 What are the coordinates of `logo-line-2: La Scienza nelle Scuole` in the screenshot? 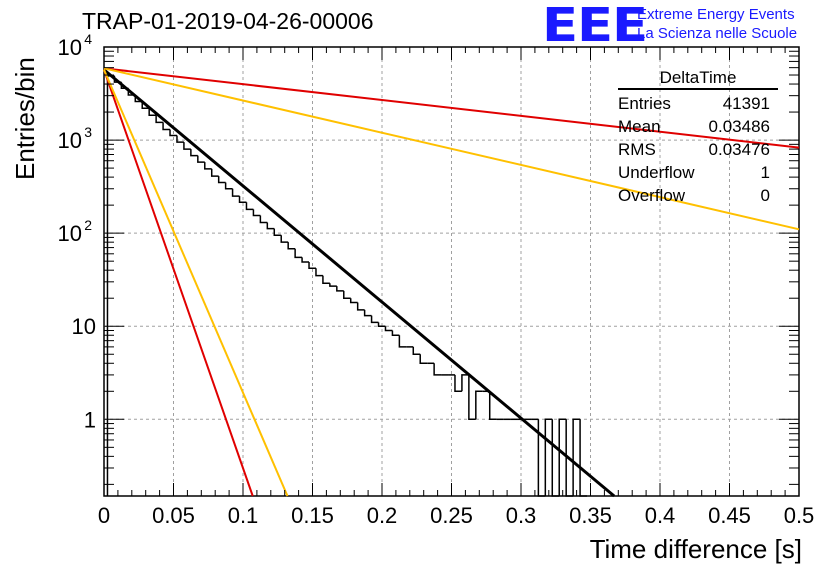 It's located at (717, 33).